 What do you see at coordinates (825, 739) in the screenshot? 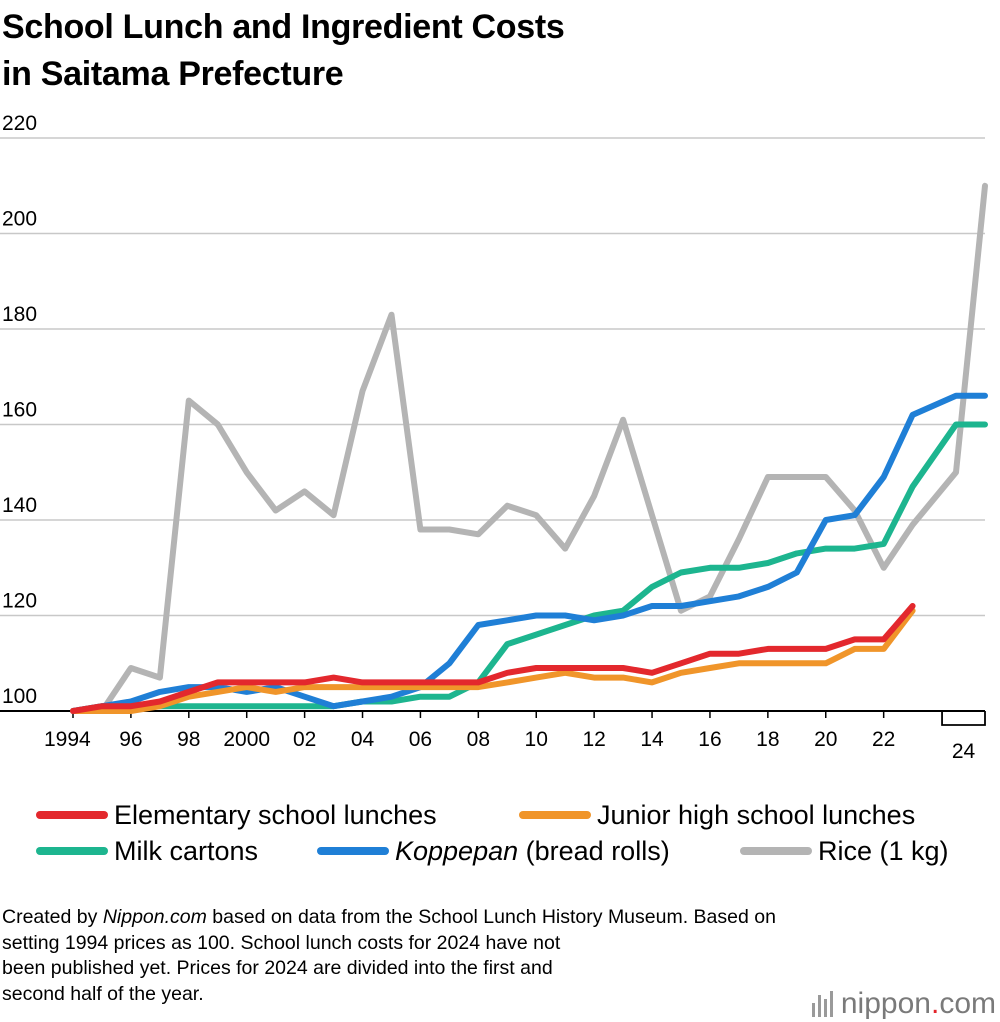
I see `x-tick-label-20: 20` at bounding box center [825, 739].